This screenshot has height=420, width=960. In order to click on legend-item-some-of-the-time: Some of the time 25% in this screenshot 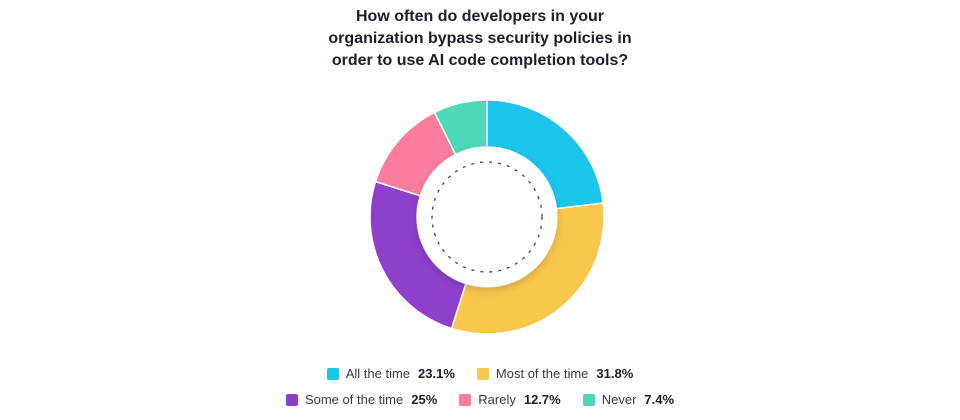, I will do `click(361, 400)`.